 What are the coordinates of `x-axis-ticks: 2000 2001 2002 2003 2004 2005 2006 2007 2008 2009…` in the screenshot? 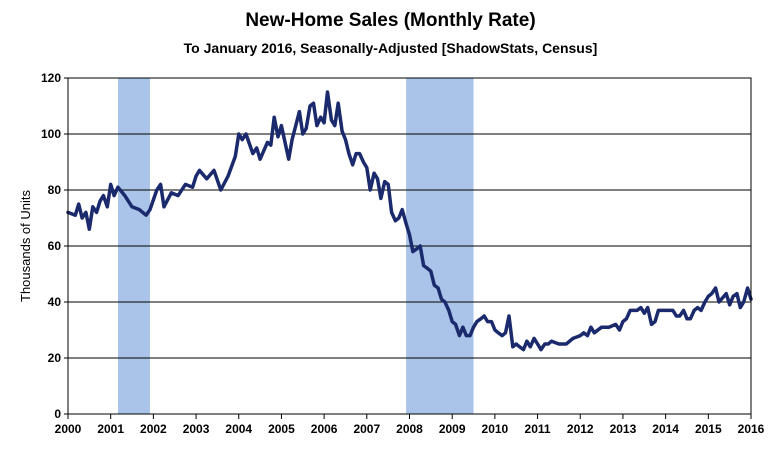 It's located at (410, 425).